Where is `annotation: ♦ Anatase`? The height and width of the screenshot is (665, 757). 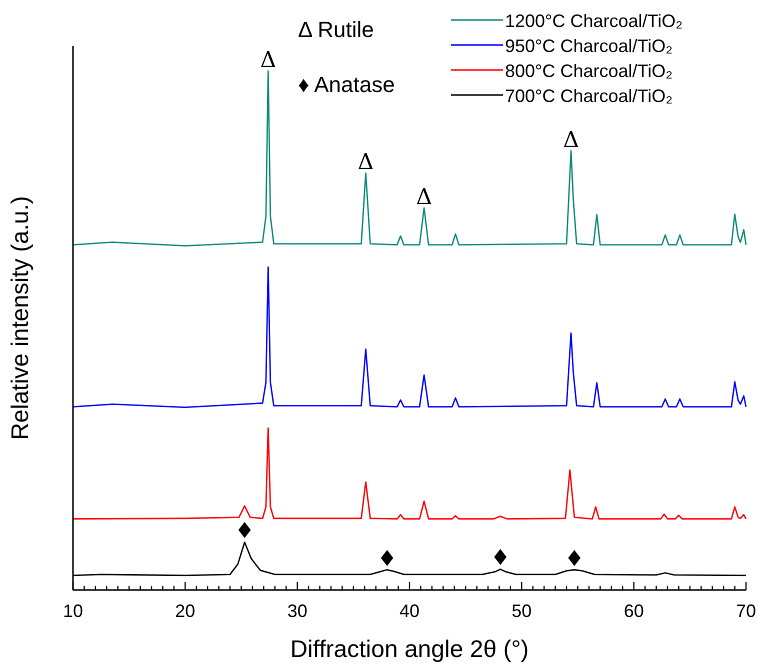
annotation: ♦ Anatase is located at coordinates (346, 84).